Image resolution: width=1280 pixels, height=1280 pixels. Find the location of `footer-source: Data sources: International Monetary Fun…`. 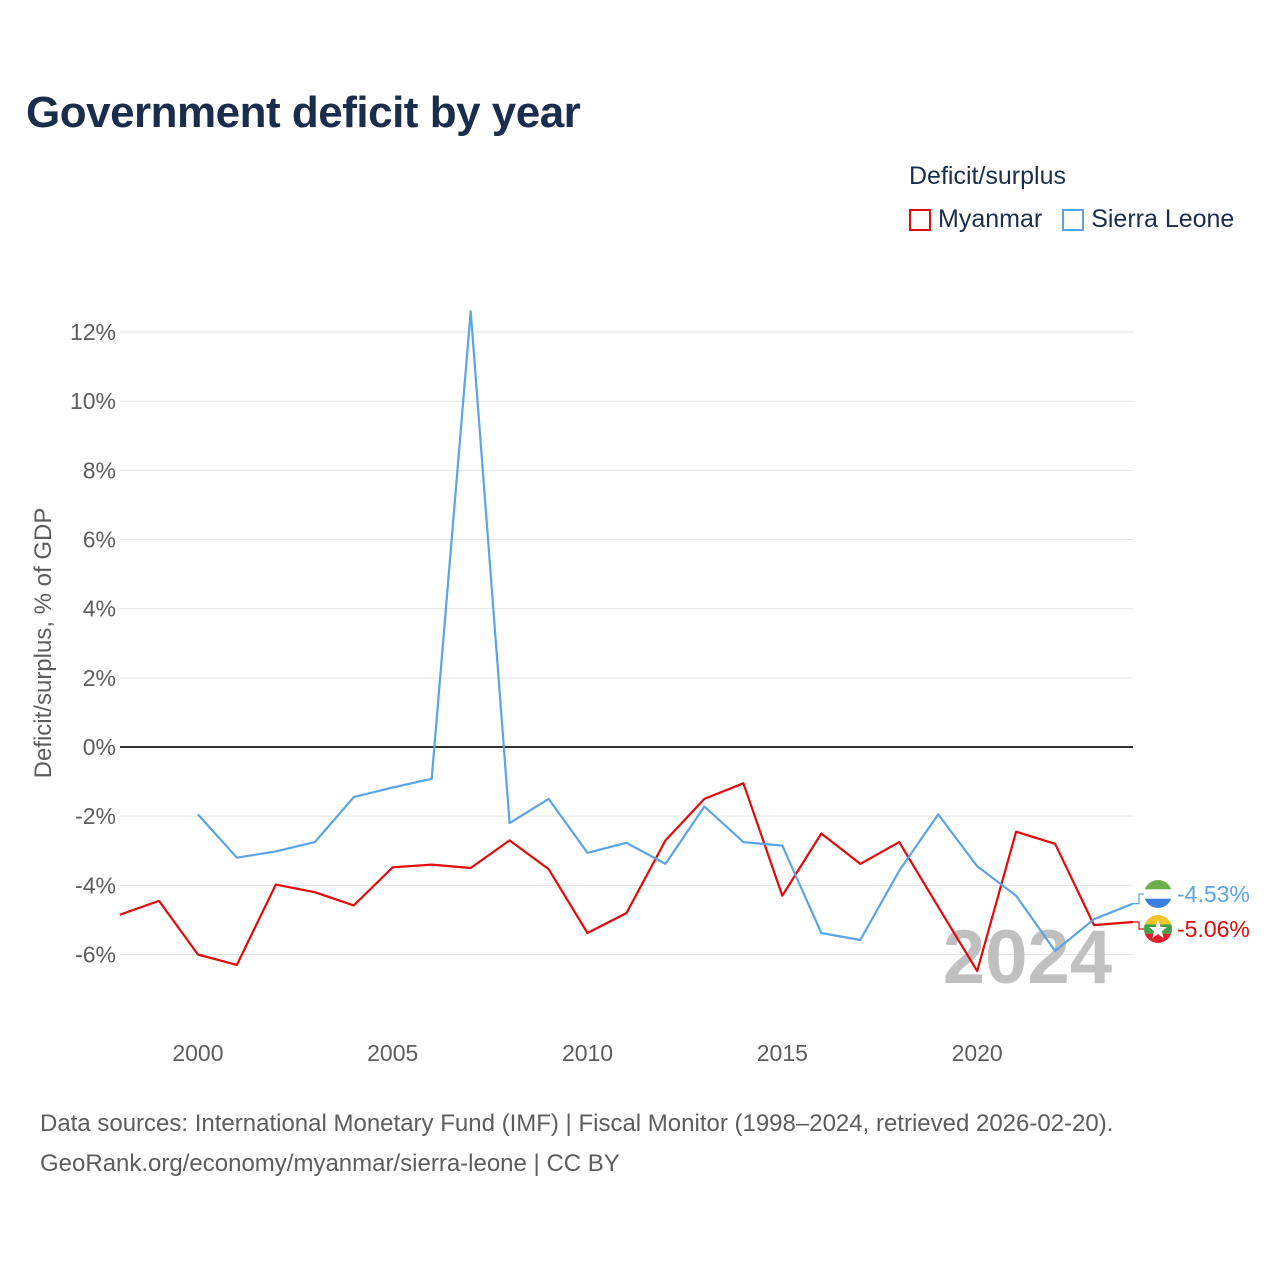

footer-source: Data sources: International Monetary Fun… is located at coordinates (577, 1123).